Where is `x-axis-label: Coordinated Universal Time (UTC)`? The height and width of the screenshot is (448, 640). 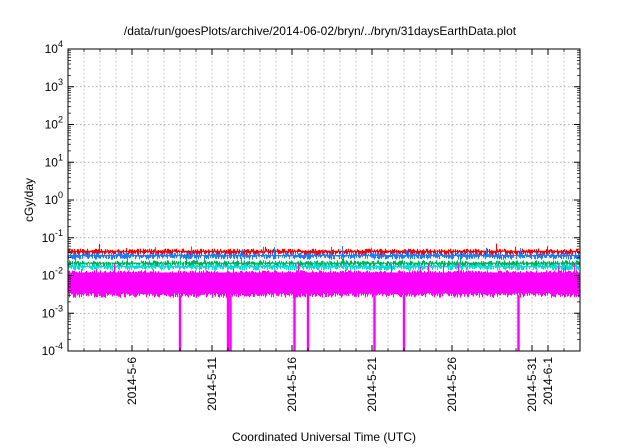
x-axis-label: Coordinated Universal Time (UTC) is located at coordinates (324, 437).